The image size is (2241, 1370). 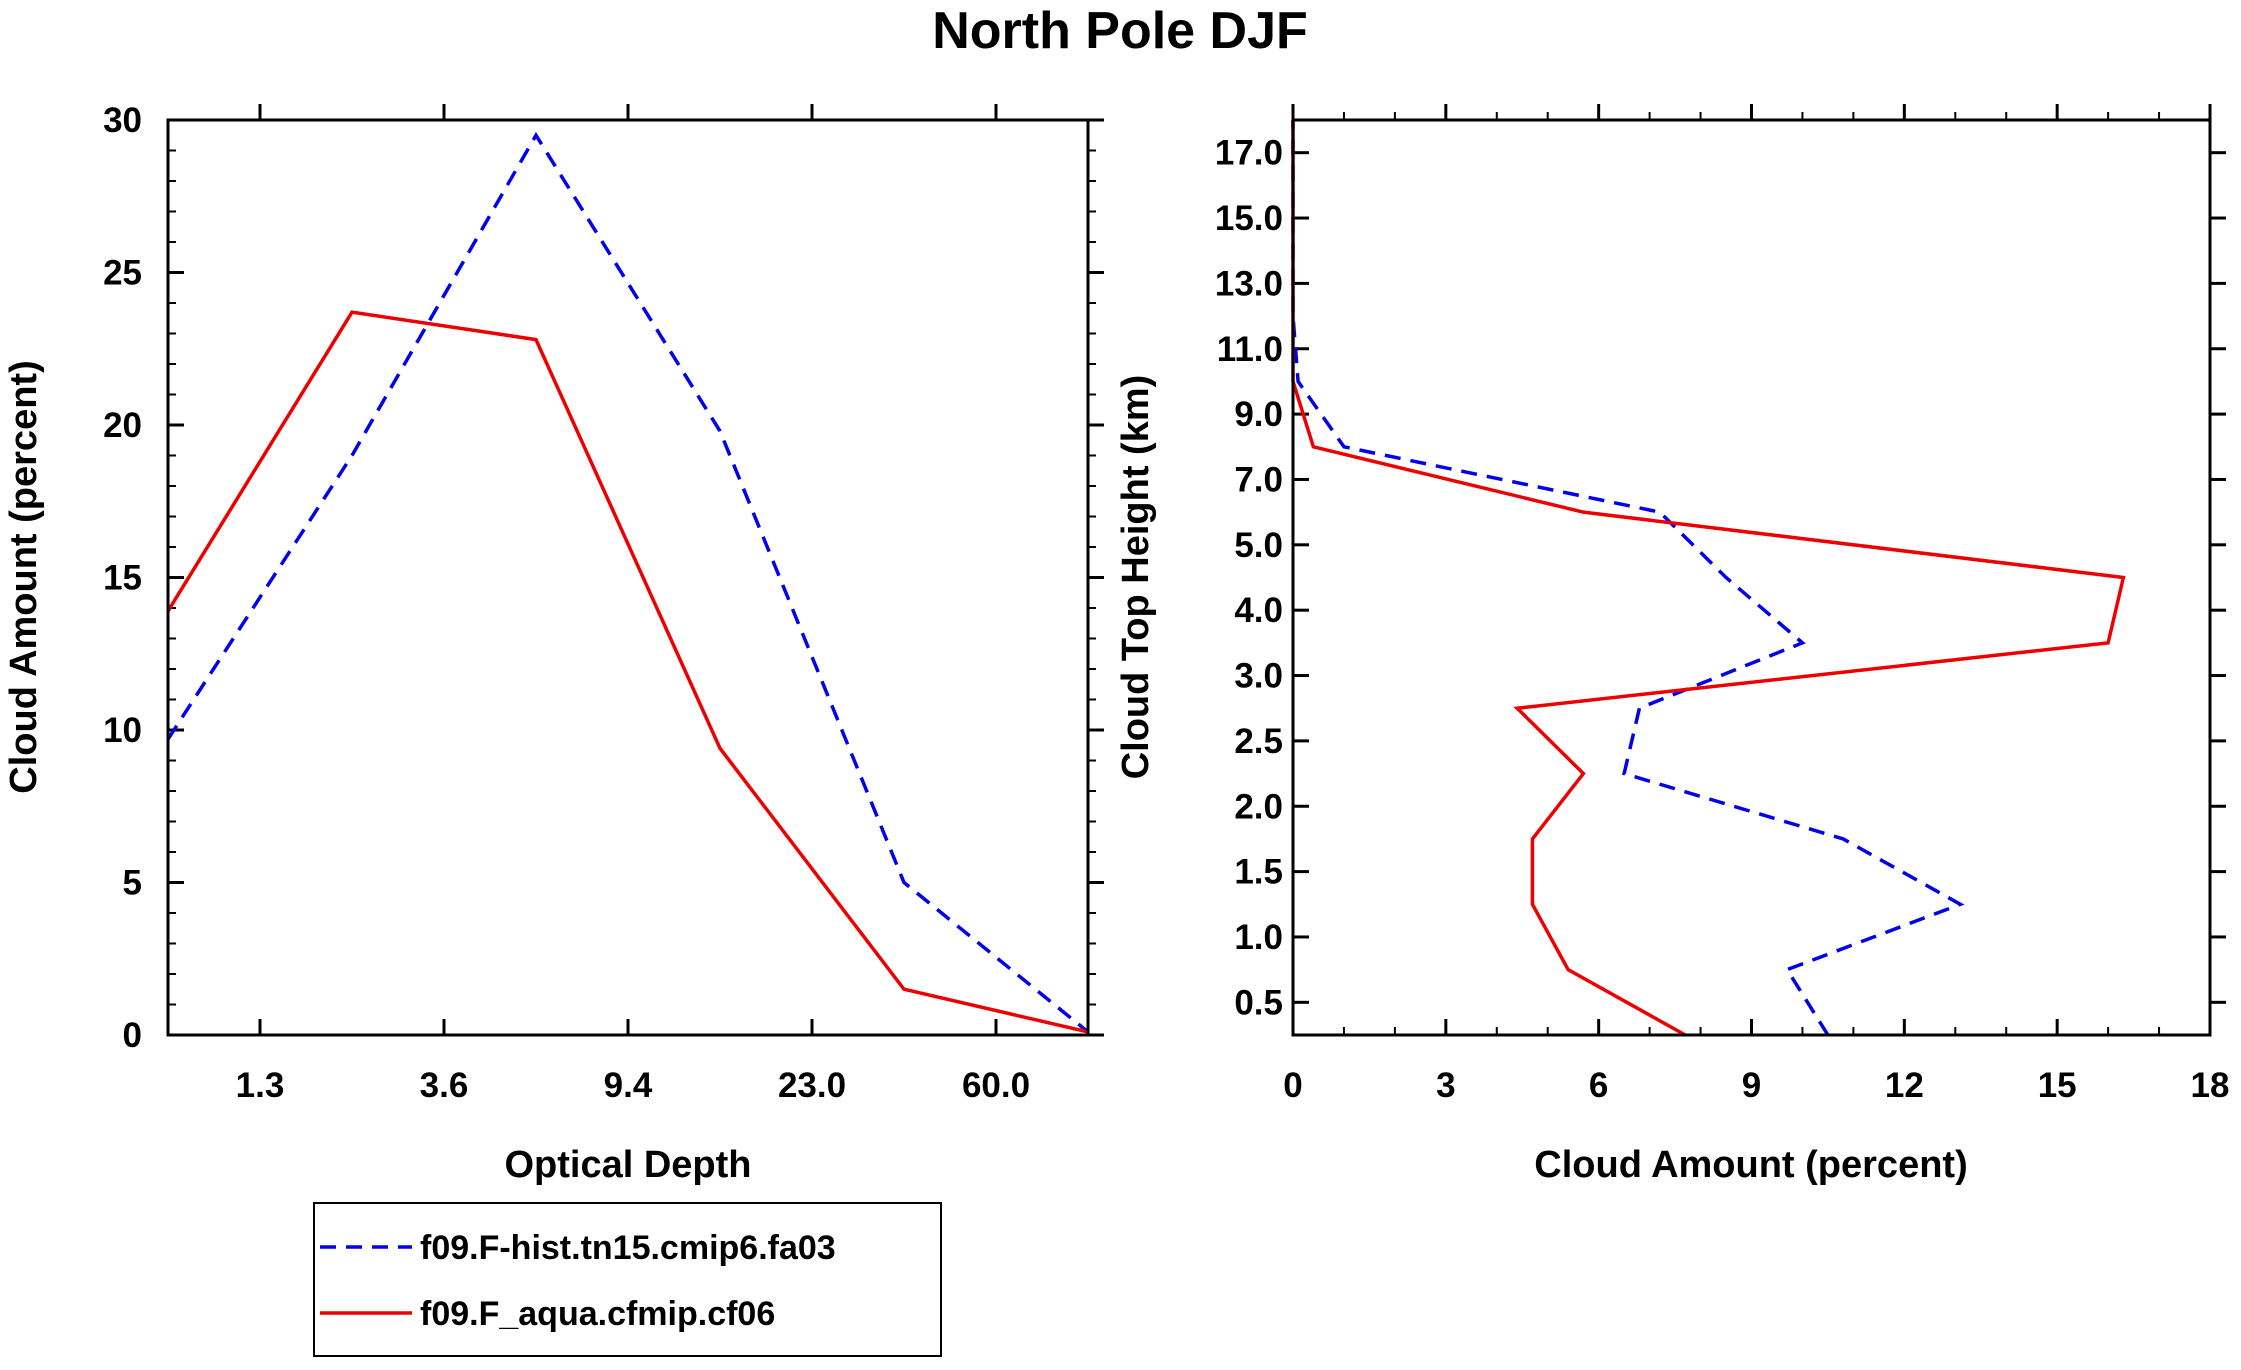 What do you see at coordinates (122, 273) in the screenshot?
I see `y-tick-label: 25` at bounding box center [122, 273].